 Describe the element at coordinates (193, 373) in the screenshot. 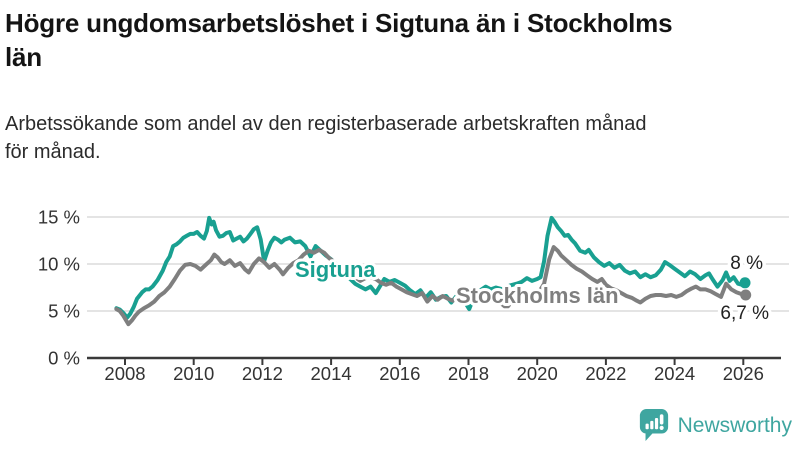

I see `x-axis-label: 2010` at that location.